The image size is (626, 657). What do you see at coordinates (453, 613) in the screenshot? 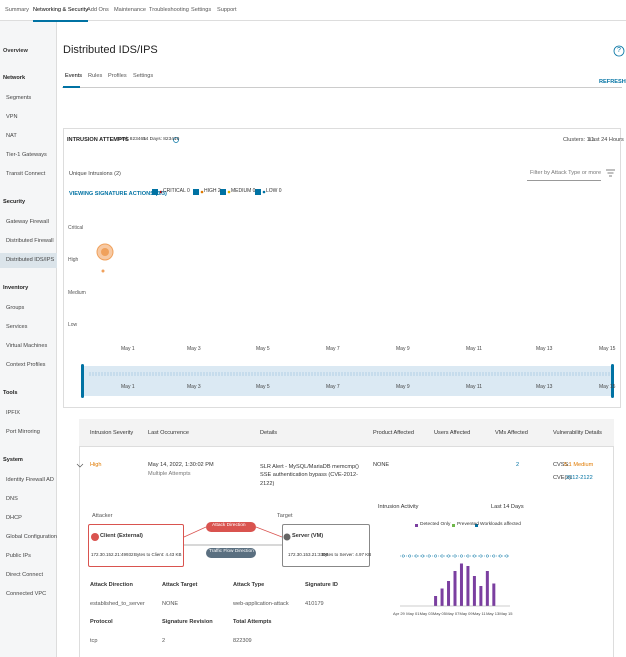
I see `activity-x-label: May 07` at bounding box center [453, 613].